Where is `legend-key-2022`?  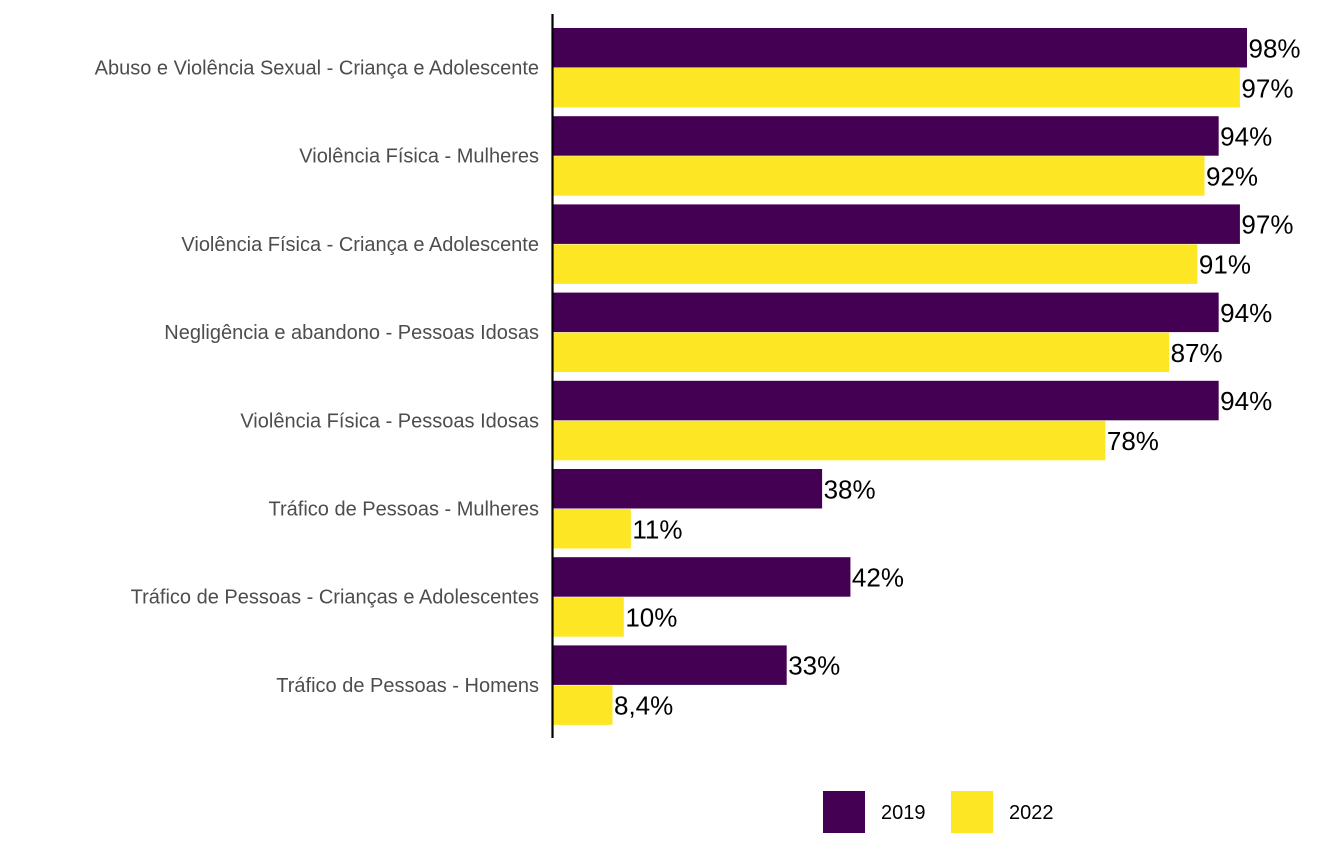 legend-key-2022 is located at coordinates (972, 812).